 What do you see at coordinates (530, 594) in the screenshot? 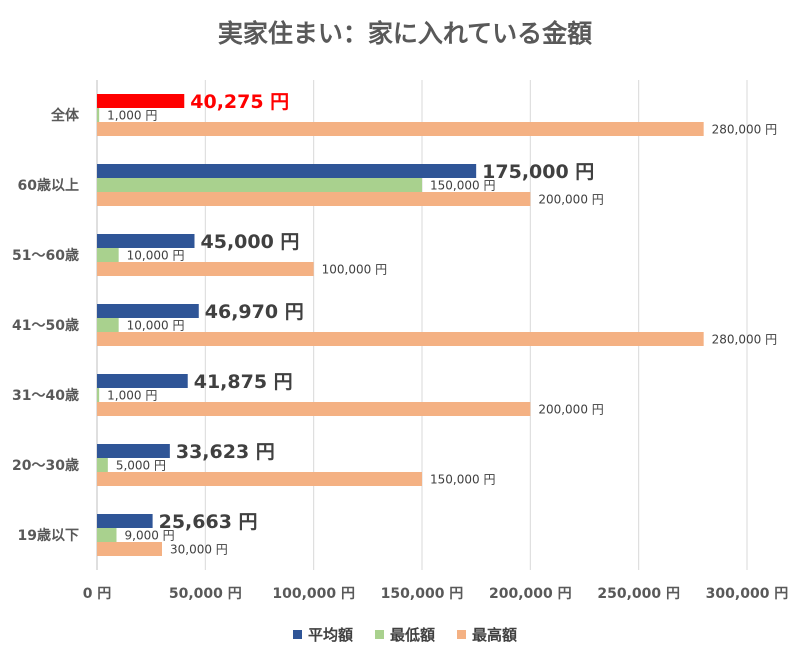
I see `x-tick-label: 200,000 円` at bounding box center [530, 594].